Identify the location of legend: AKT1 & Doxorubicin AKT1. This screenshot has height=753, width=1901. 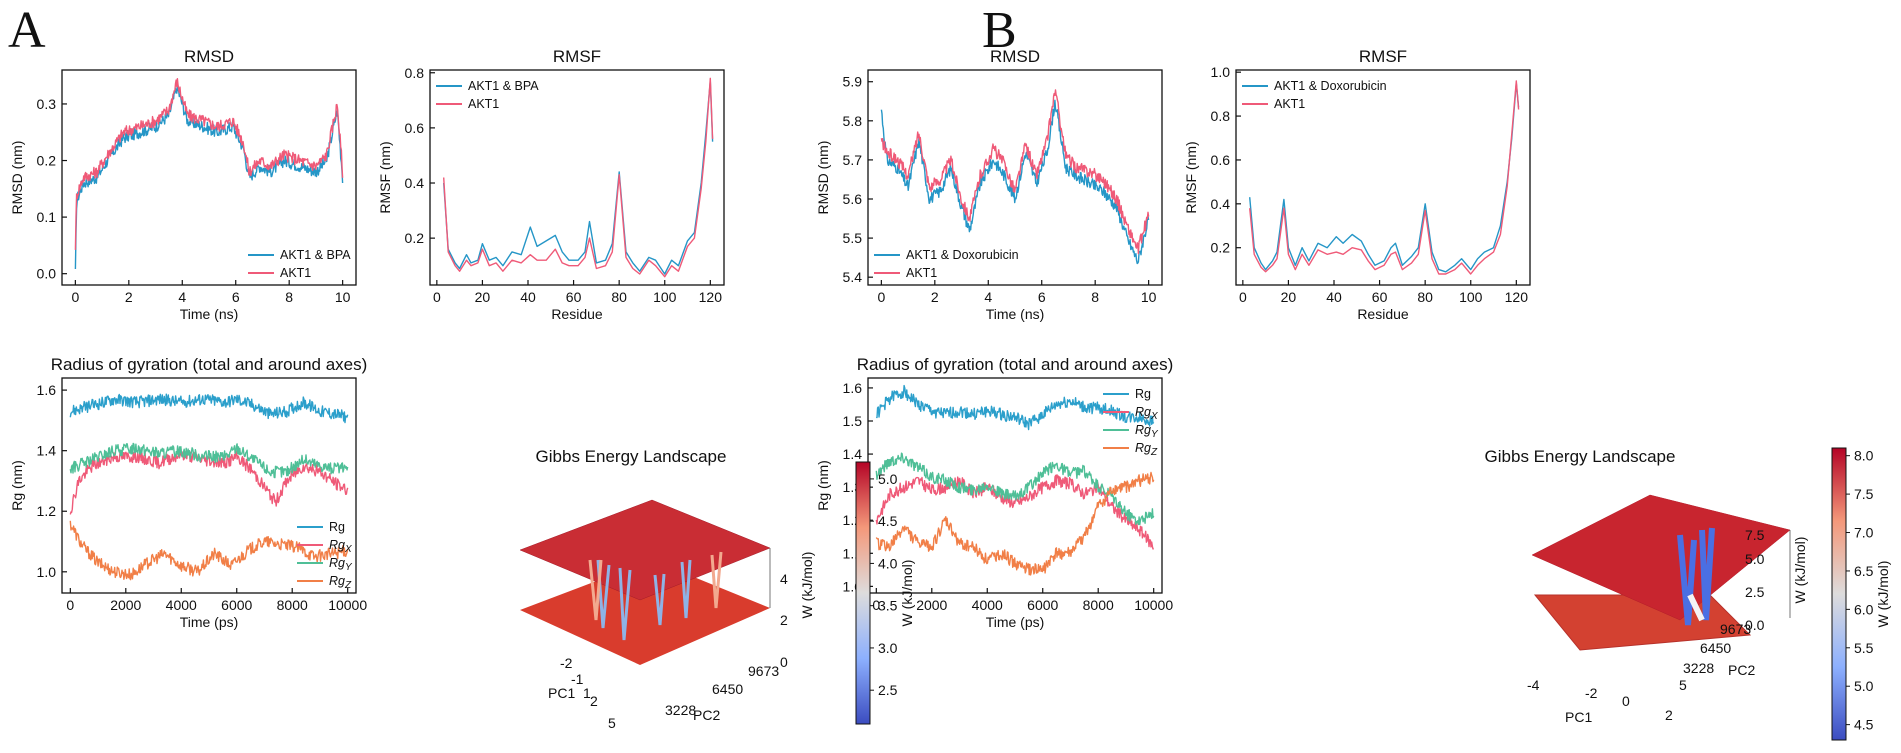
(1314, 95).